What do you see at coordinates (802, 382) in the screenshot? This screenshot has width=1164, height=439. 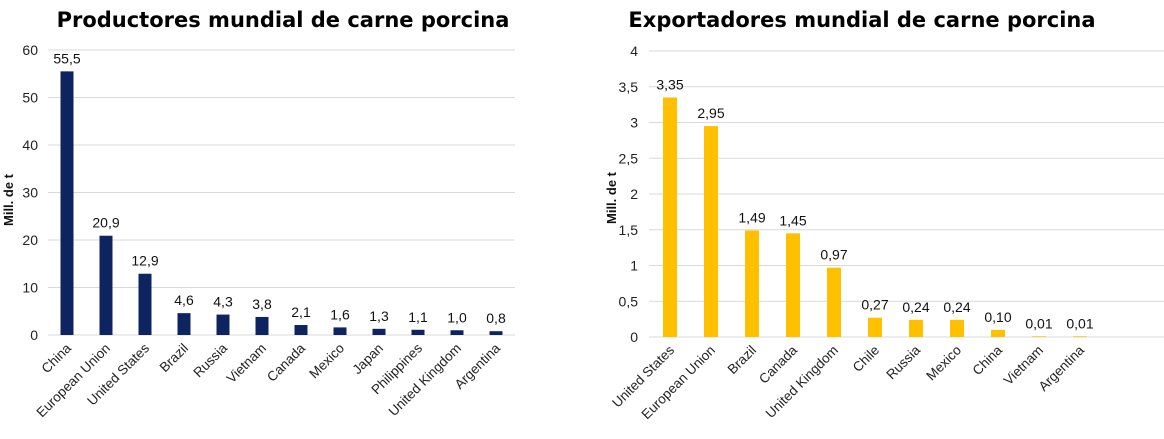 I see `x-tick-label: United Kingdom` at bounding box center [802, 382].